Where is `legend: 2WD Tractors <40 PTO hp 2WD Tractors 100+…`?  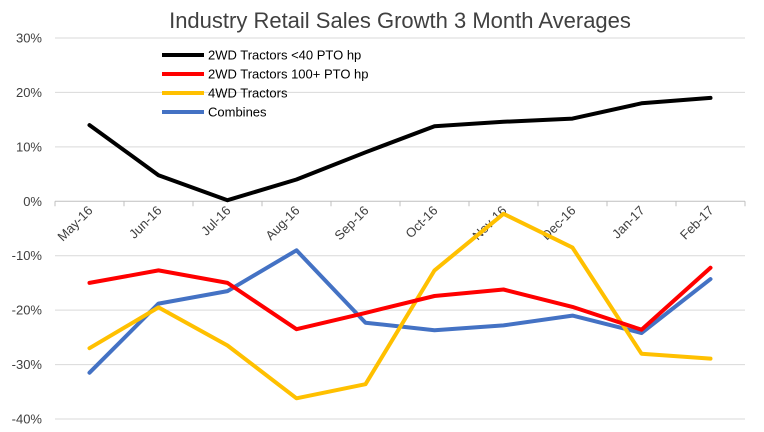
legend: 2WD Tractors <40 PTO hp 2WD Tractors 100+… is located at coordinates (265, 84).